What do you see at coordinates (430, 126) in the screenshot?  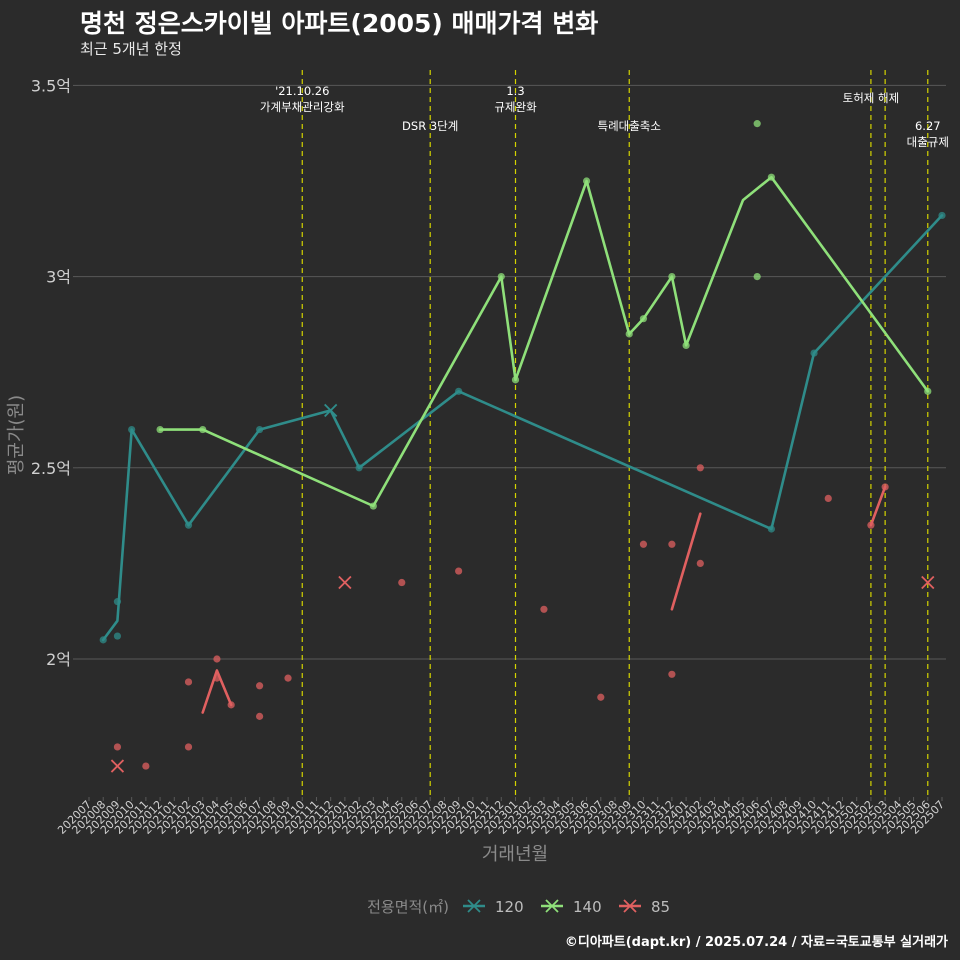 I see `event-label: DSR 3단계` at bounding box center [430, 126].